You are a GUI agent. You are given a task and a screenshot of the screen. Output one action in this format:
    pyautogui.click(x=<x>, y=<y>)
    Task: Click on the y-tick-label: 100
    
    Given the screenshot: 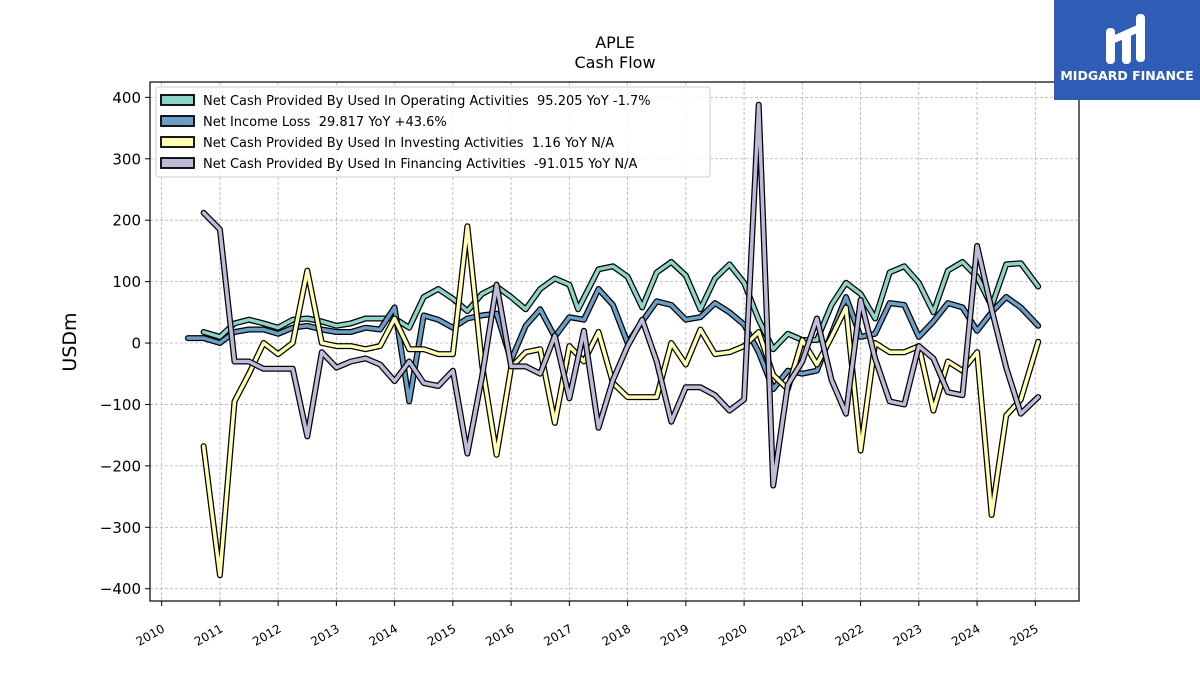 What is the action you would take?
    pyautogui.click(x=126, y=282)
    